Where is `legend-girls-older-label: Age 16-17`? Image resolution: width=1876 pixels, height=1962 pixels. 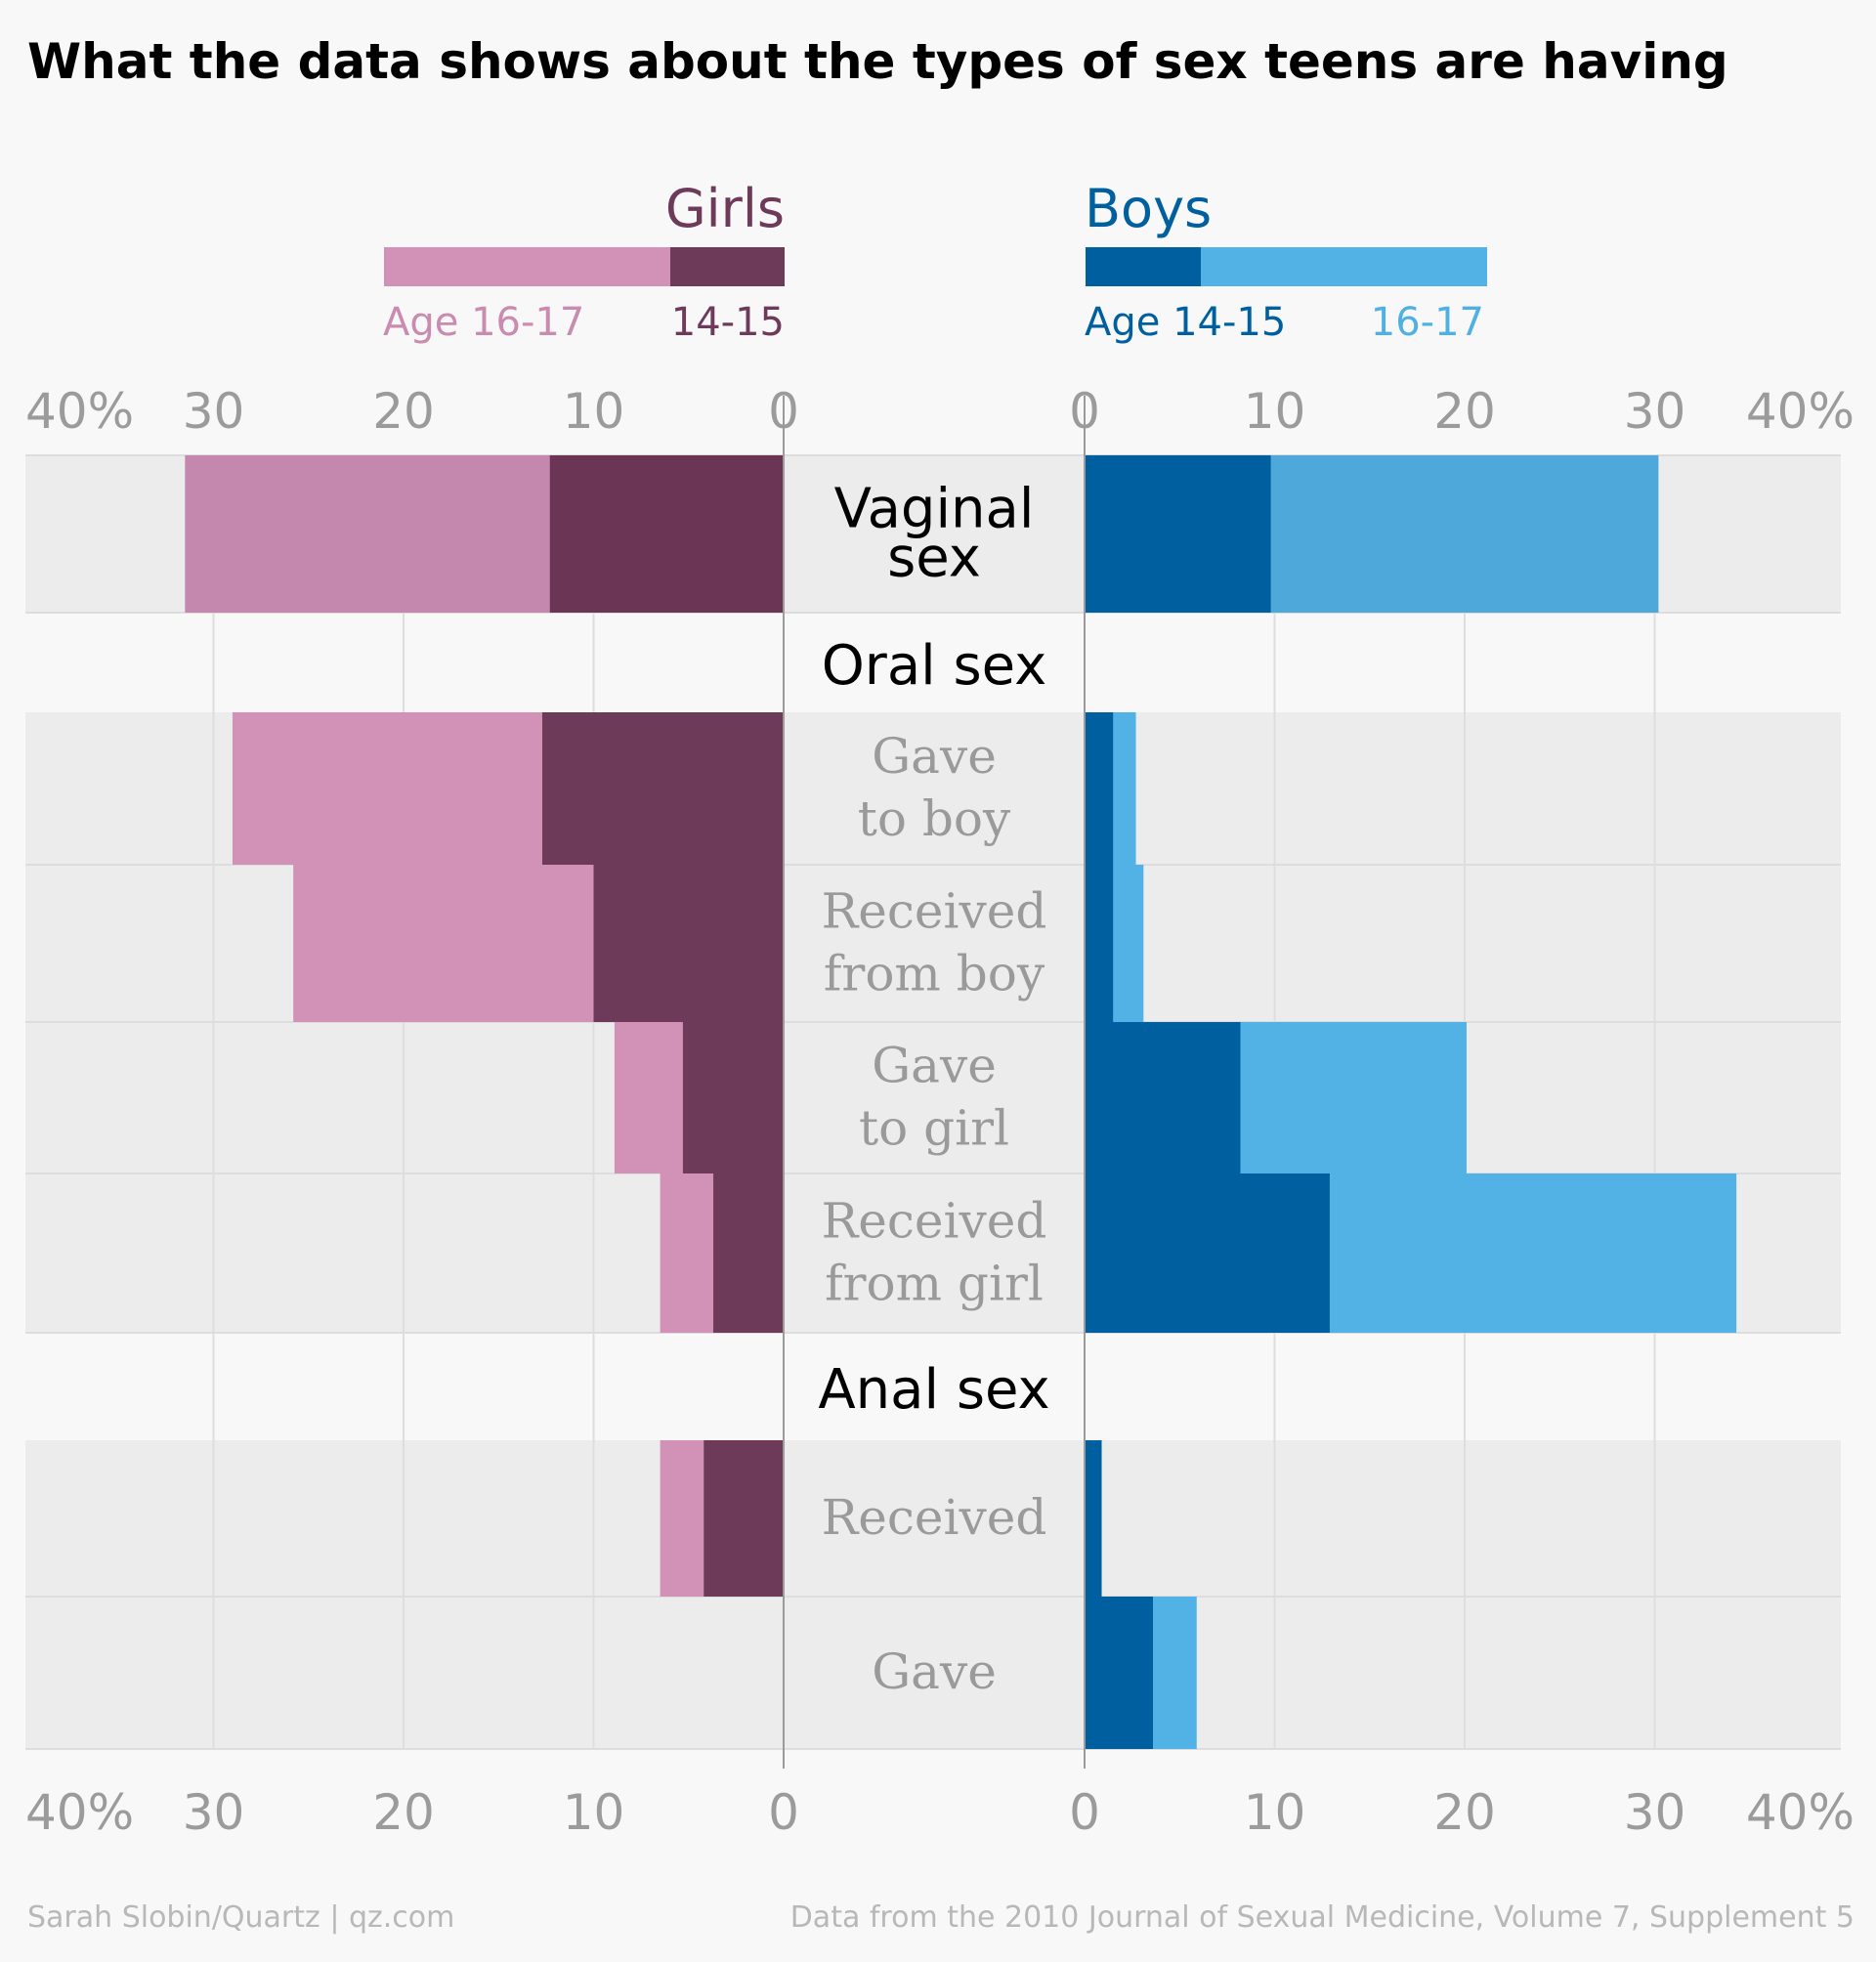 legend-girls-older-label: Age 16-17 is located at coordinates (483, 322).